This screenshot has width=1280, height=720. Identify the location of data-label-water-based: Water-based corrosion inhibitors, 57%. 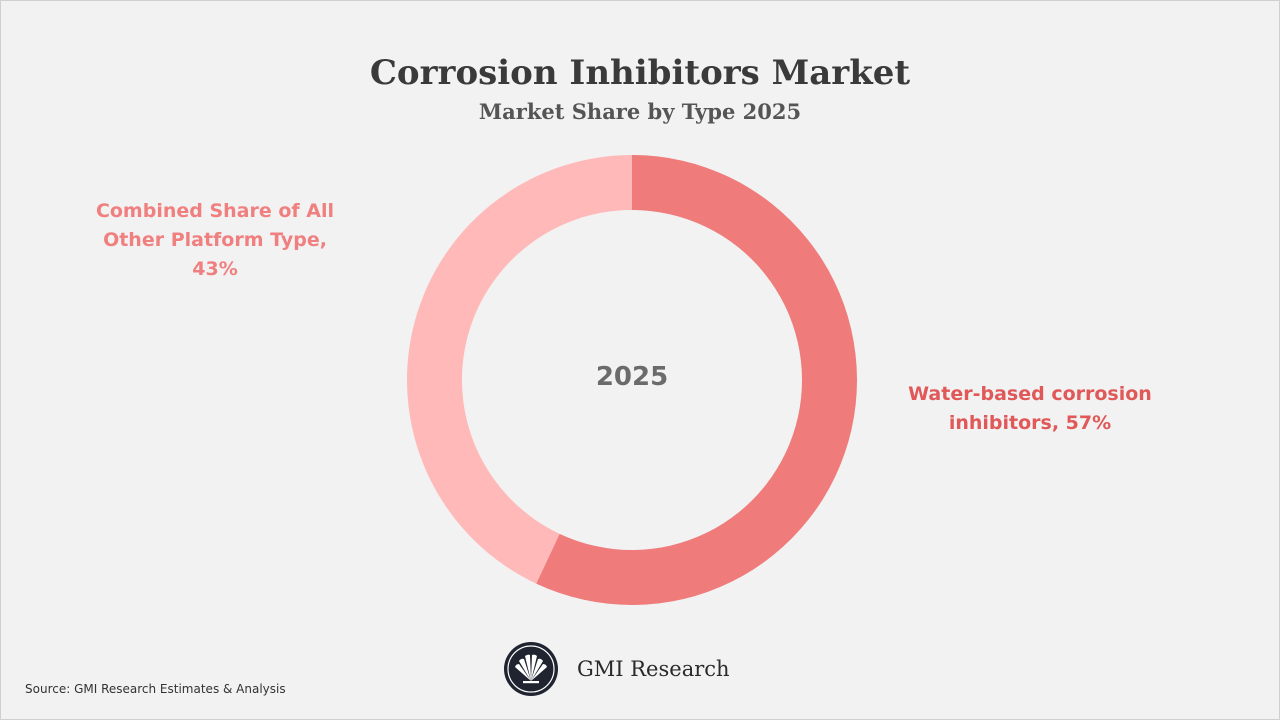
(1030, 408).